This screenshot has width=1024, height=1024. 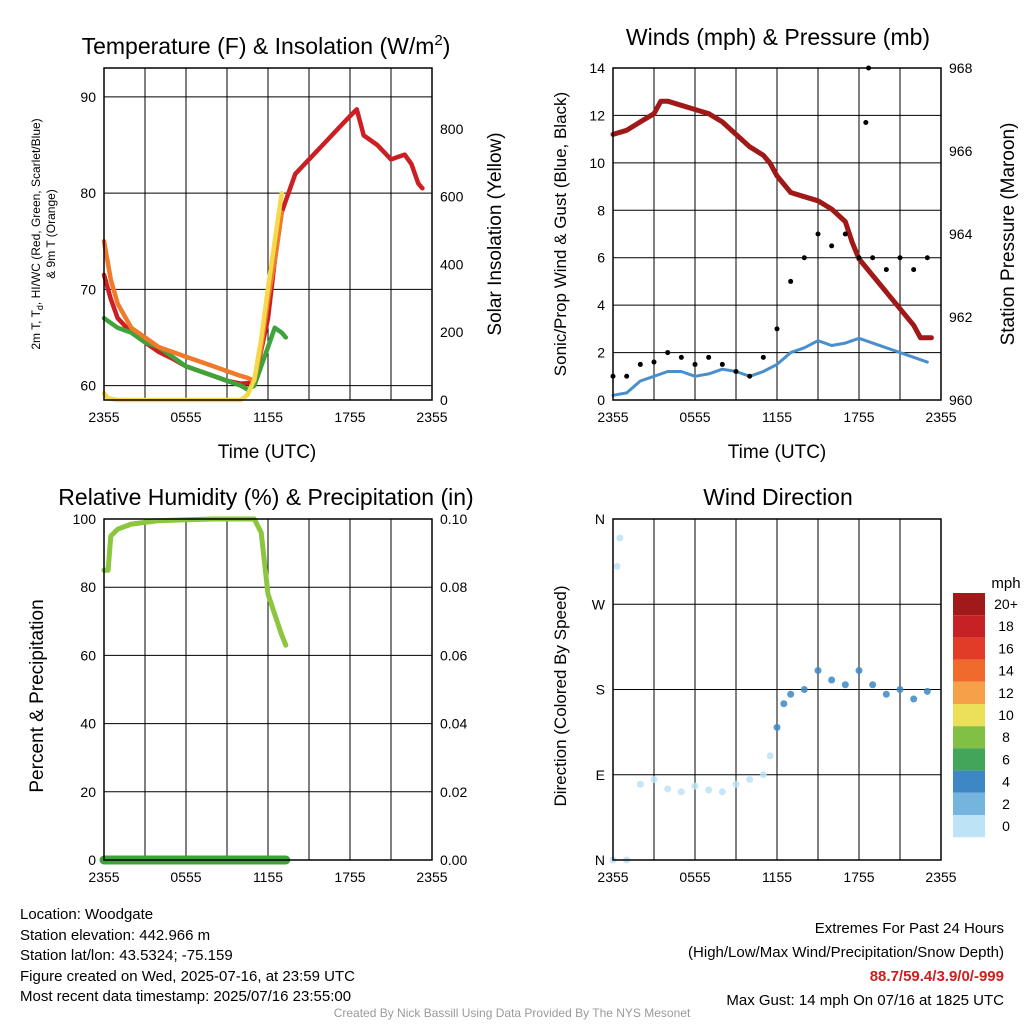 What do you see at coordinates (453, 587) in the screenshot?
I see `rh-y2-tick-label: 0.08` at bounding box center [453, 587].